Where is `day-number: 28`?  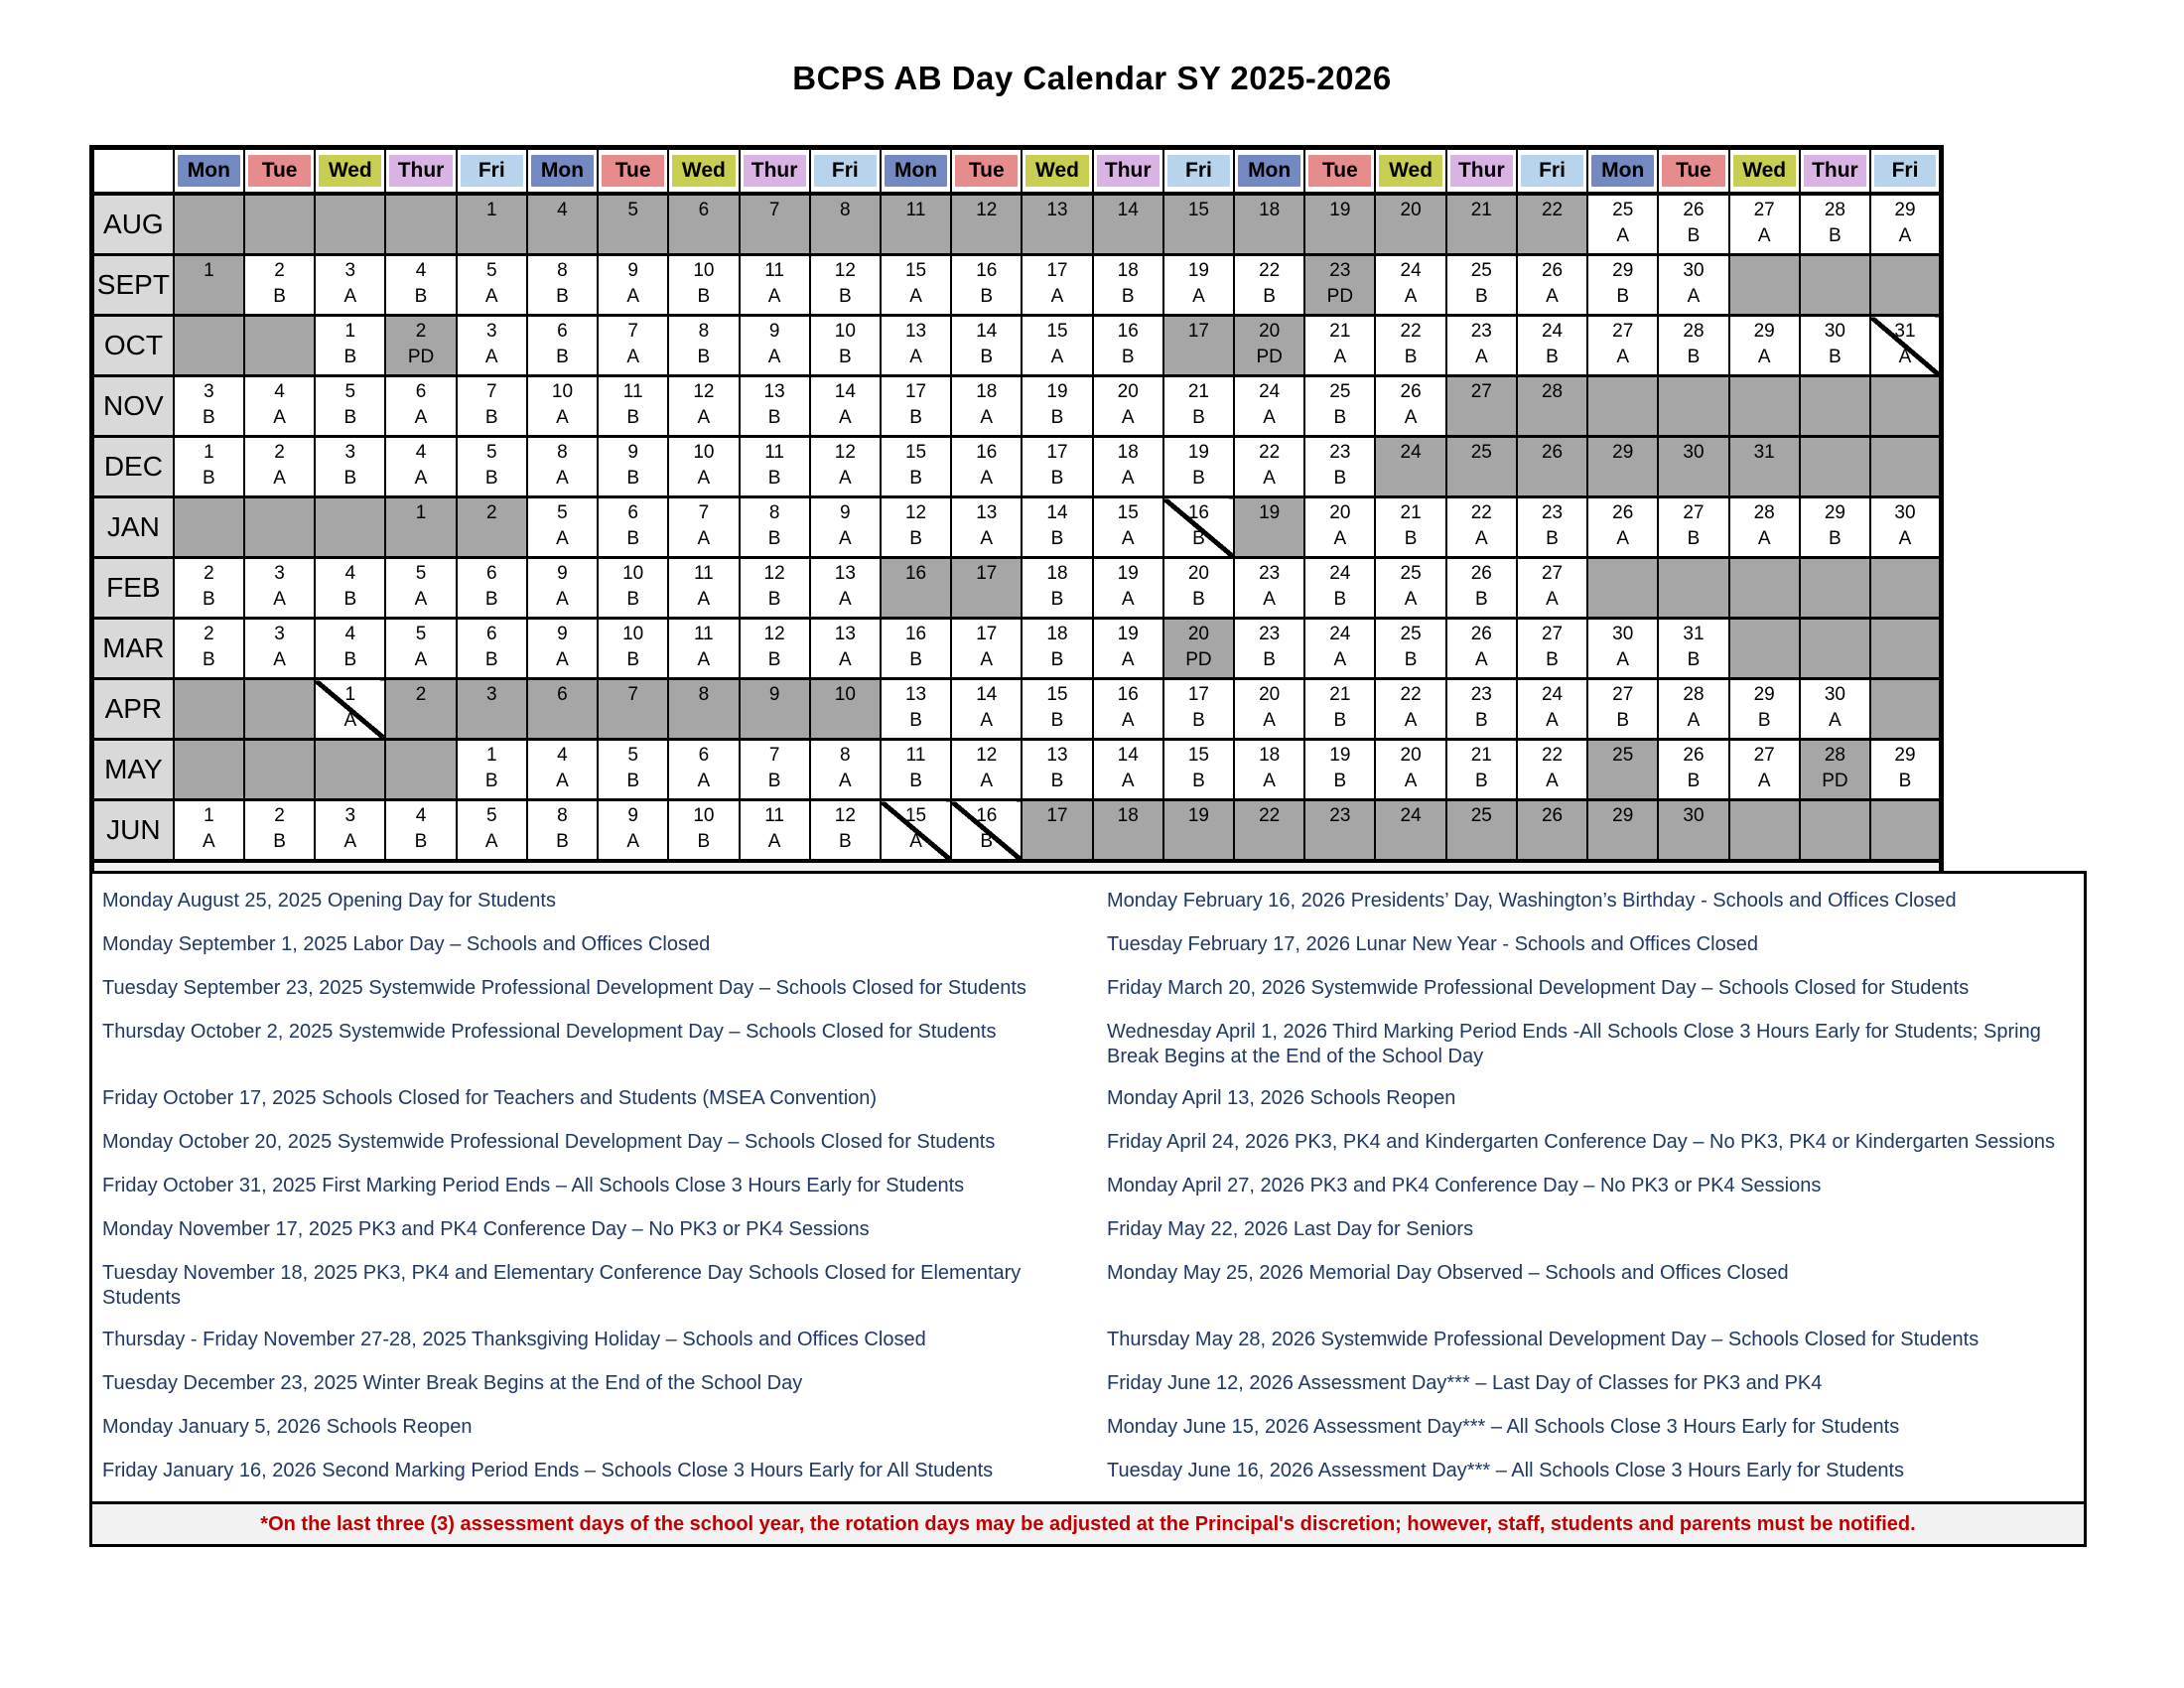
day-number: 28 is located at coordinates (1694, 331).